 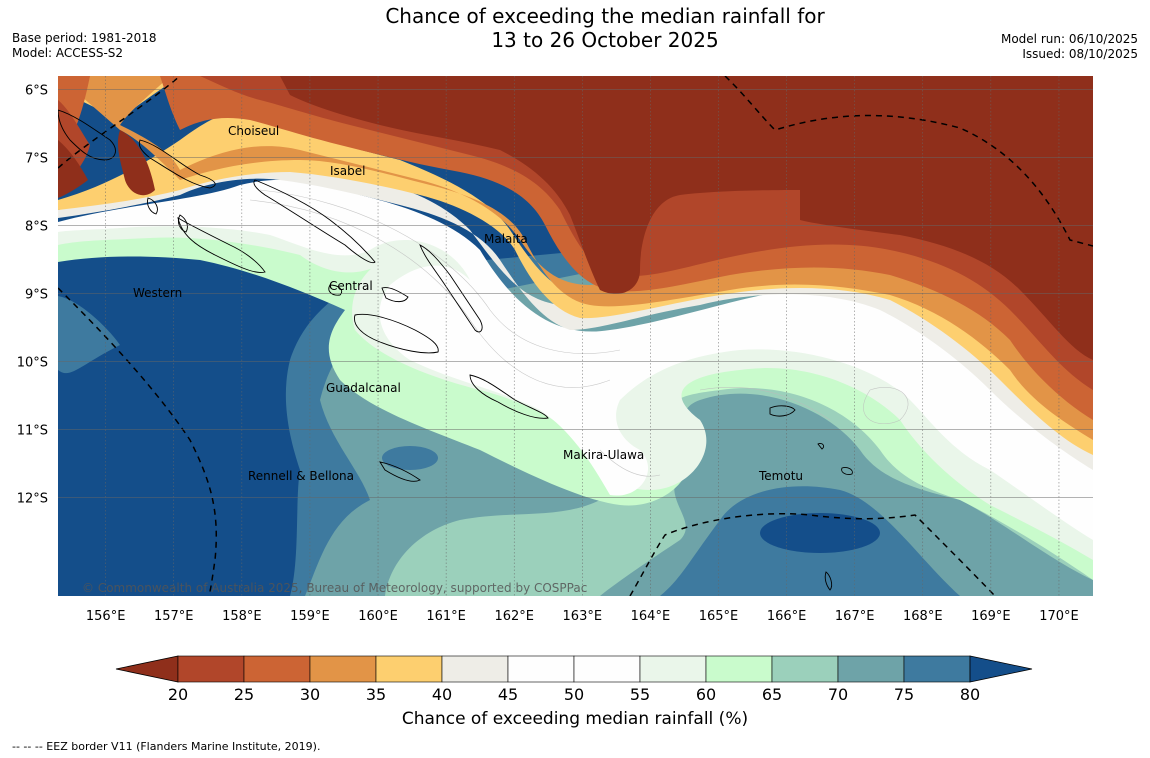 I want to click on label-western: Western, so click(x=157, y=293).